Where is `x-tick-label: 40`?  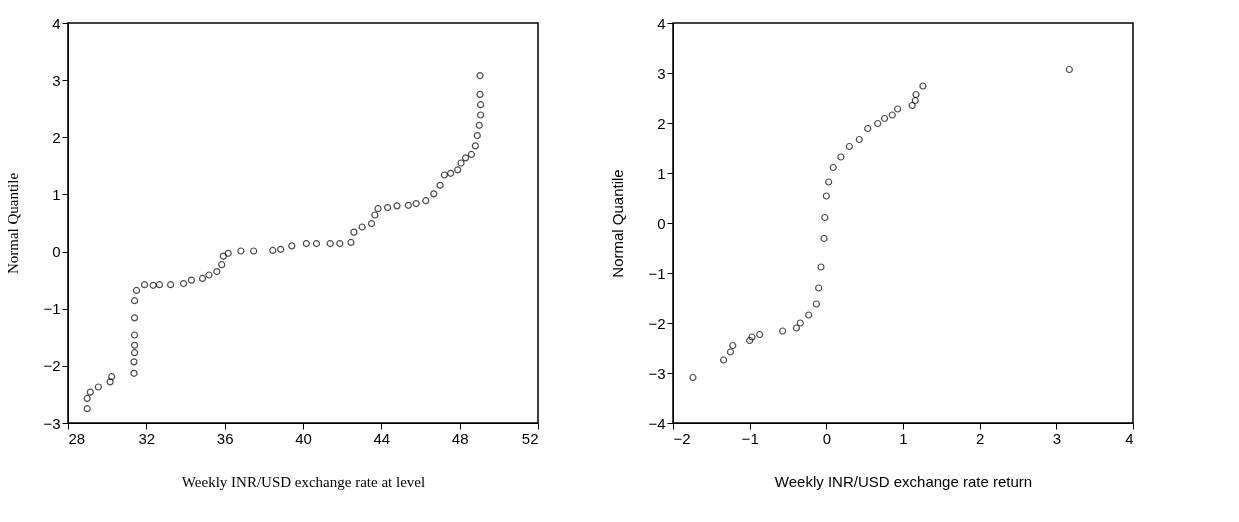
x-tick-label: 40 is located at coordinates (303, 438).